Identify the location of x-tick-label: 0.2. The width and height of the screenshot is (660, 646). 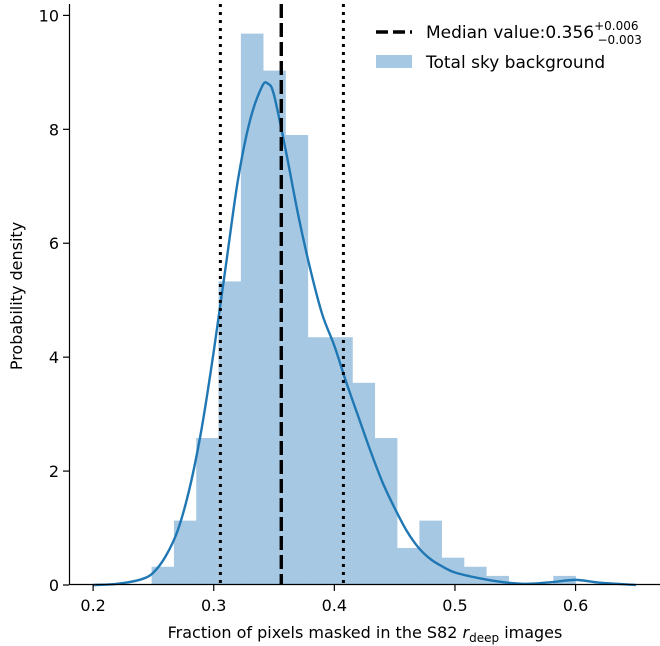
(92, 605).